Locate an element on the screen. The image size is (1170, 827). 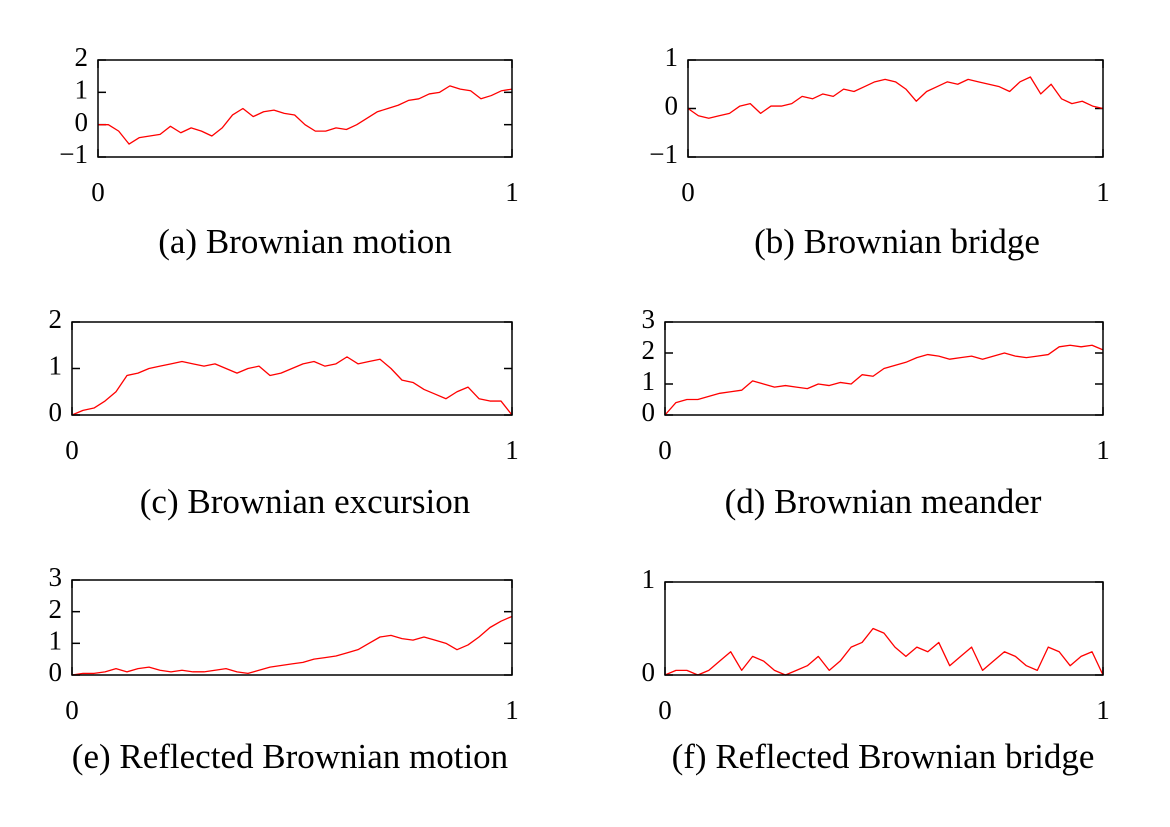
caption: (a) Brownian motion is located at coordinates (305, 241).